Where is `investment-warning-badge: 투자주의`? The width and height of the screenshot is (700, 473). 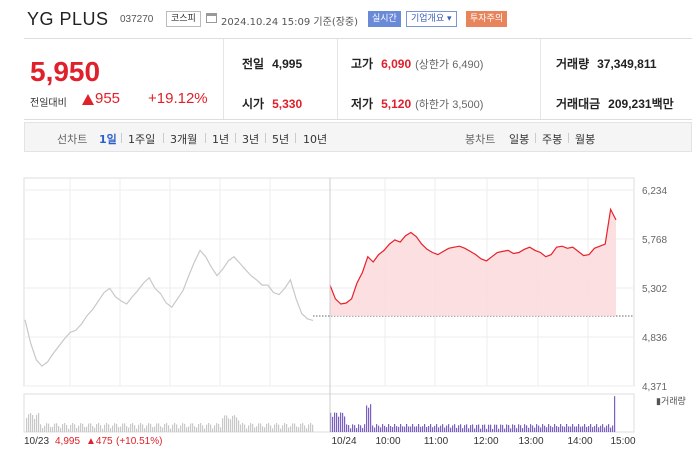
investment-warning-badge: 투자주의 is located at coordinates (487, 19).